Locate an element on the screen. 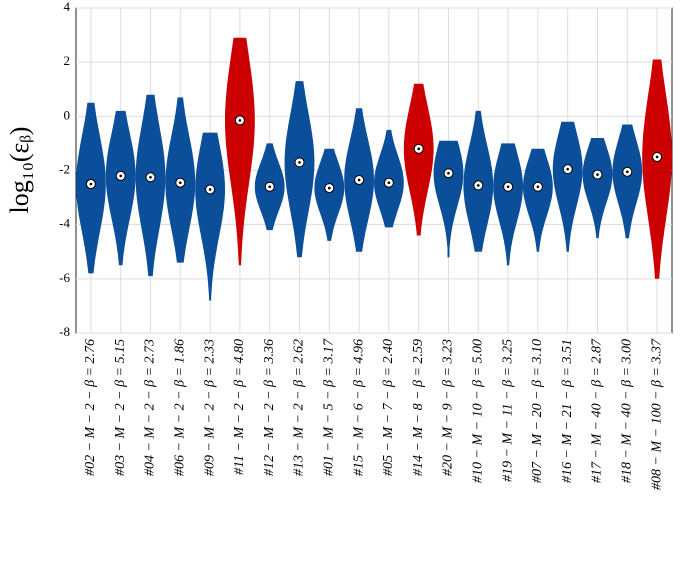  x-tick-label: #04 − M − 2 − β = 2.73 is located at coordinates (150, 407).